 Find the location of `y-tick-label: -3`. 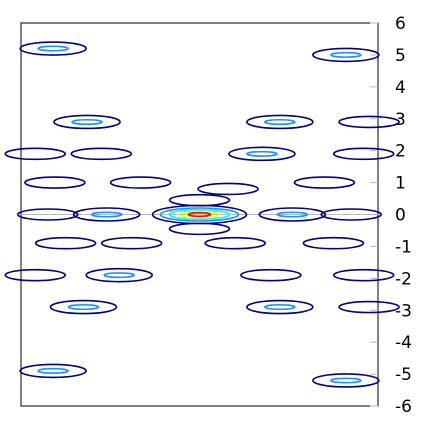

y-tick-label: -3 is located at coordinates (403, 311).